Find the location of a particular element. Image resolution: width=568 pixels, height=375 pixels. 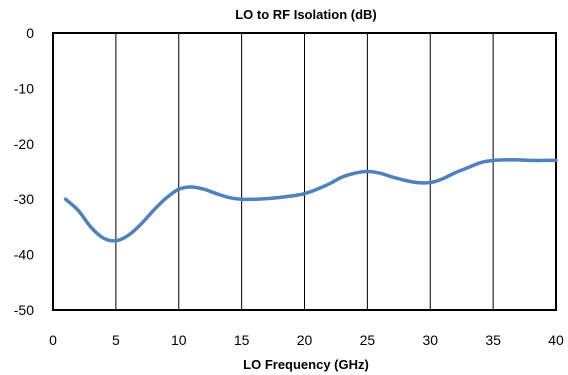

y-tick-label: -50 is located at coordinates (24, 310).